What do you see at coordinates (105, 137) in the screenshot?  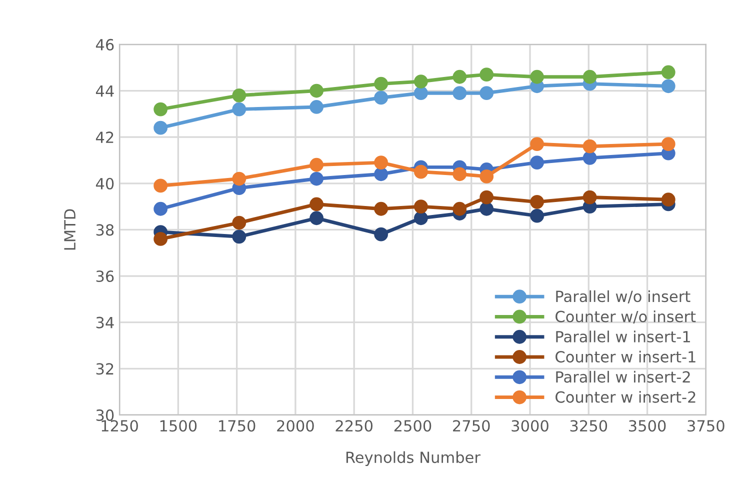 I see `y-tick-label: 42` at bounding box center [105, 137].